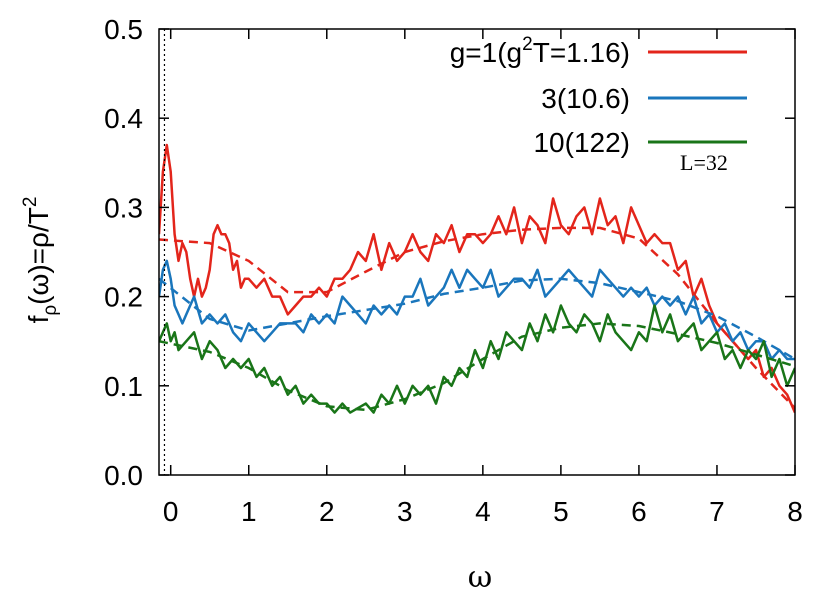 The height and width of the screenshot is (597, 822). What do you see at coordinates (480, 577) in the screenshot?
I see `x-axis-label: ω` at bounding box center [480, 577].